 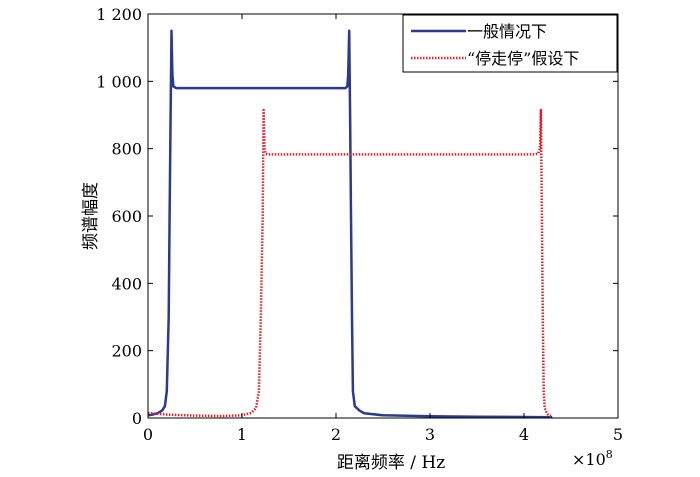 I want to click on y-tick-label: 800, so click(x=126, y=149).